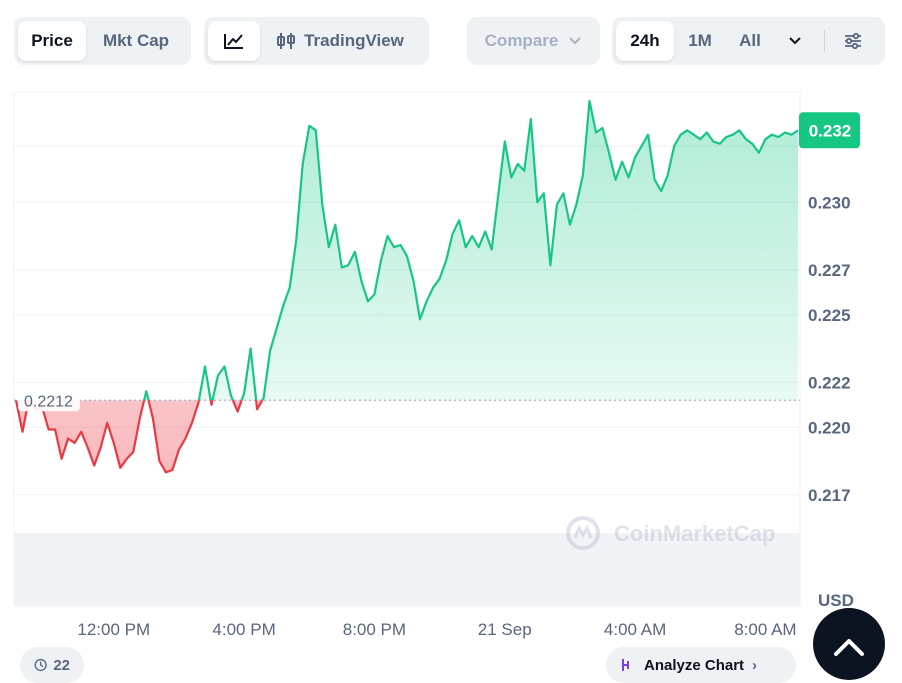 This screenshot has width=902, height=683. Describe the element at coordinates (52, 665) in the screenshot. I see `views-pill: 22` at that location.